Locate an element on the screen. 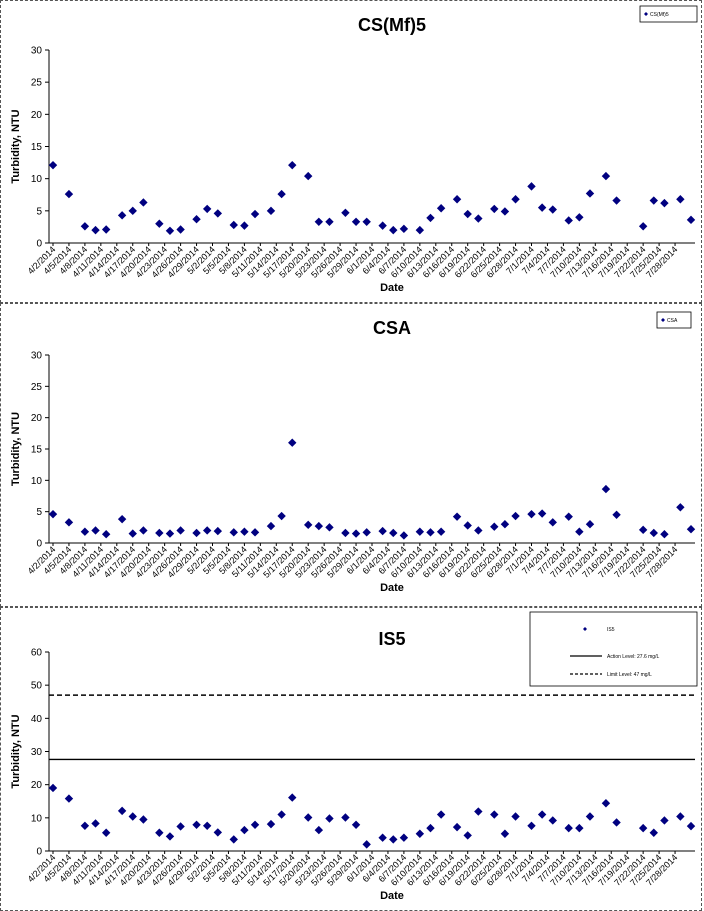  y-tick-label: 20 is located at coordinates (37, 418).